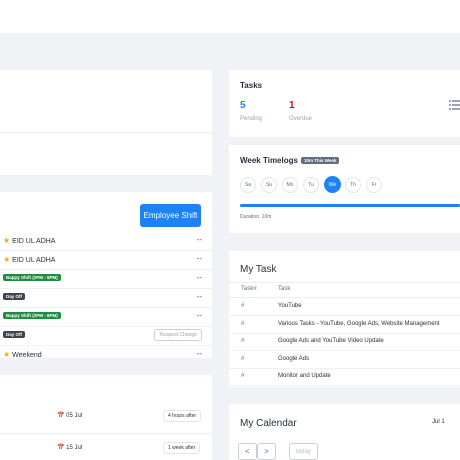 This screenshot has height=460, width=460. I want to click on holiday-label: ★ Weekend, so click(22, 354).